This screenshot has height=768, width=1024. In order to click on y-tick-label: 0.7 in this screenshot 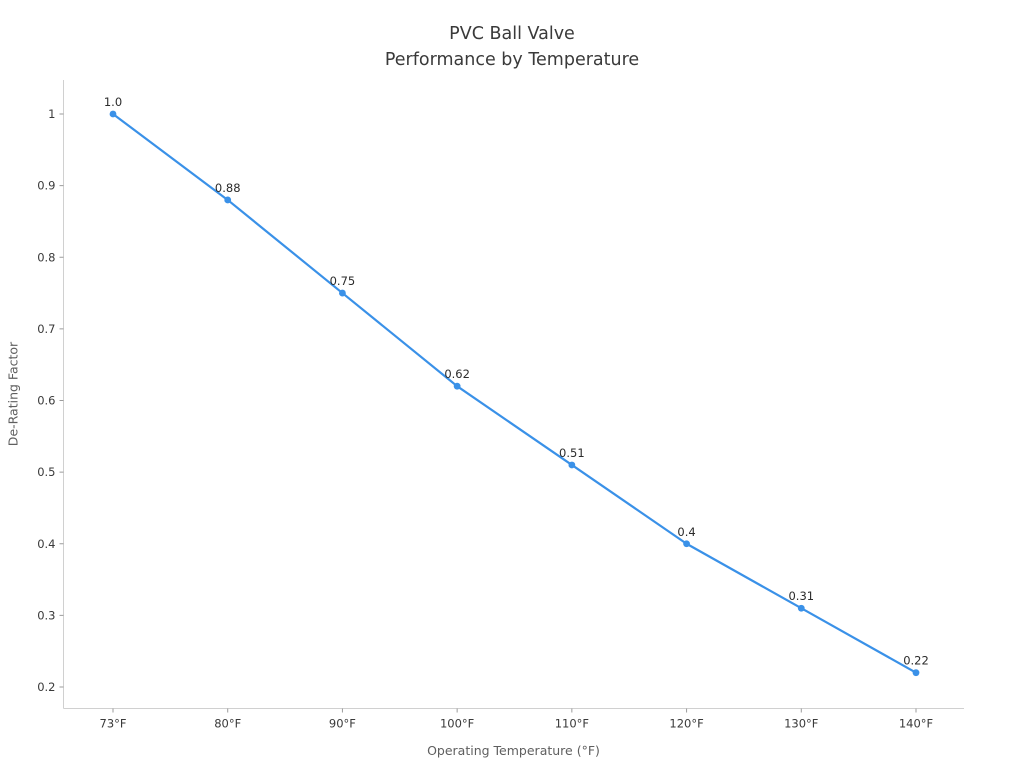, I will do `click(46, 329)`.